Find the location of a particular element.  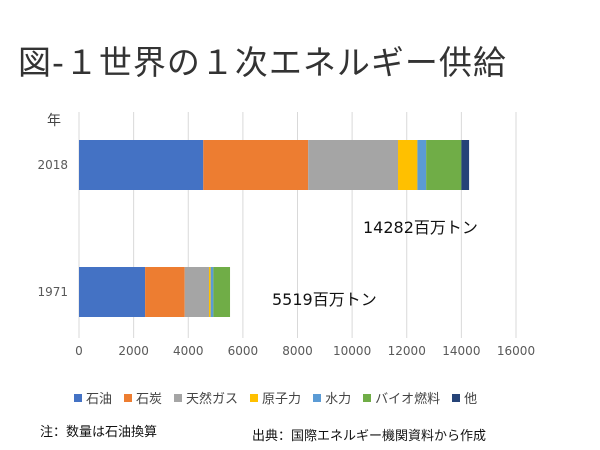

legend-item-4: 水力 is located at coordinates (332, 397).